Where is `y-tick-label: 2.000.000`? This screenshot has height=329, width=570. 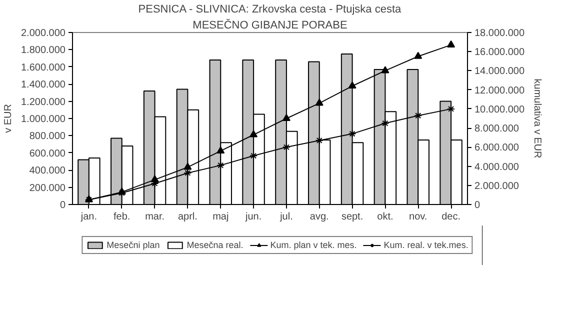
y-tick-label: 2.000.000 is located at coordinates (43, 33).